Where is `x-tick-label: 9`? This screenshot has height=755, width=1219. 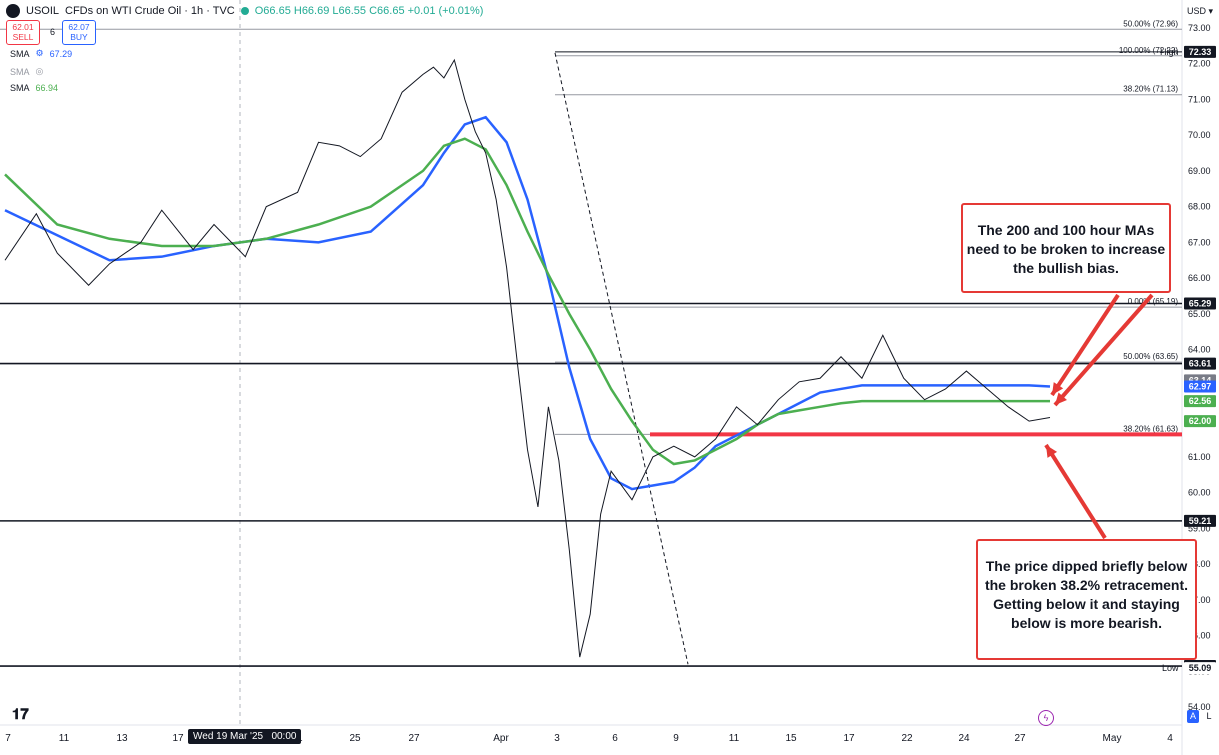 x-tick-label: 9 is located at coordinates (676, 738).